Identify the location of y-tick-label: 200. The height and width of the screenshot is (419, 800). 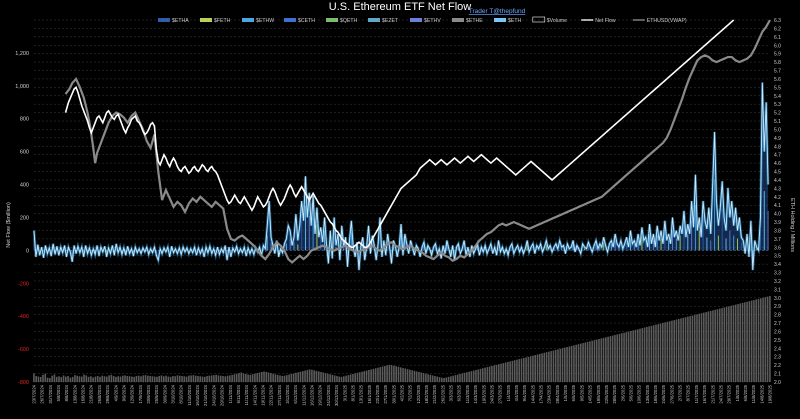
(24, 218).